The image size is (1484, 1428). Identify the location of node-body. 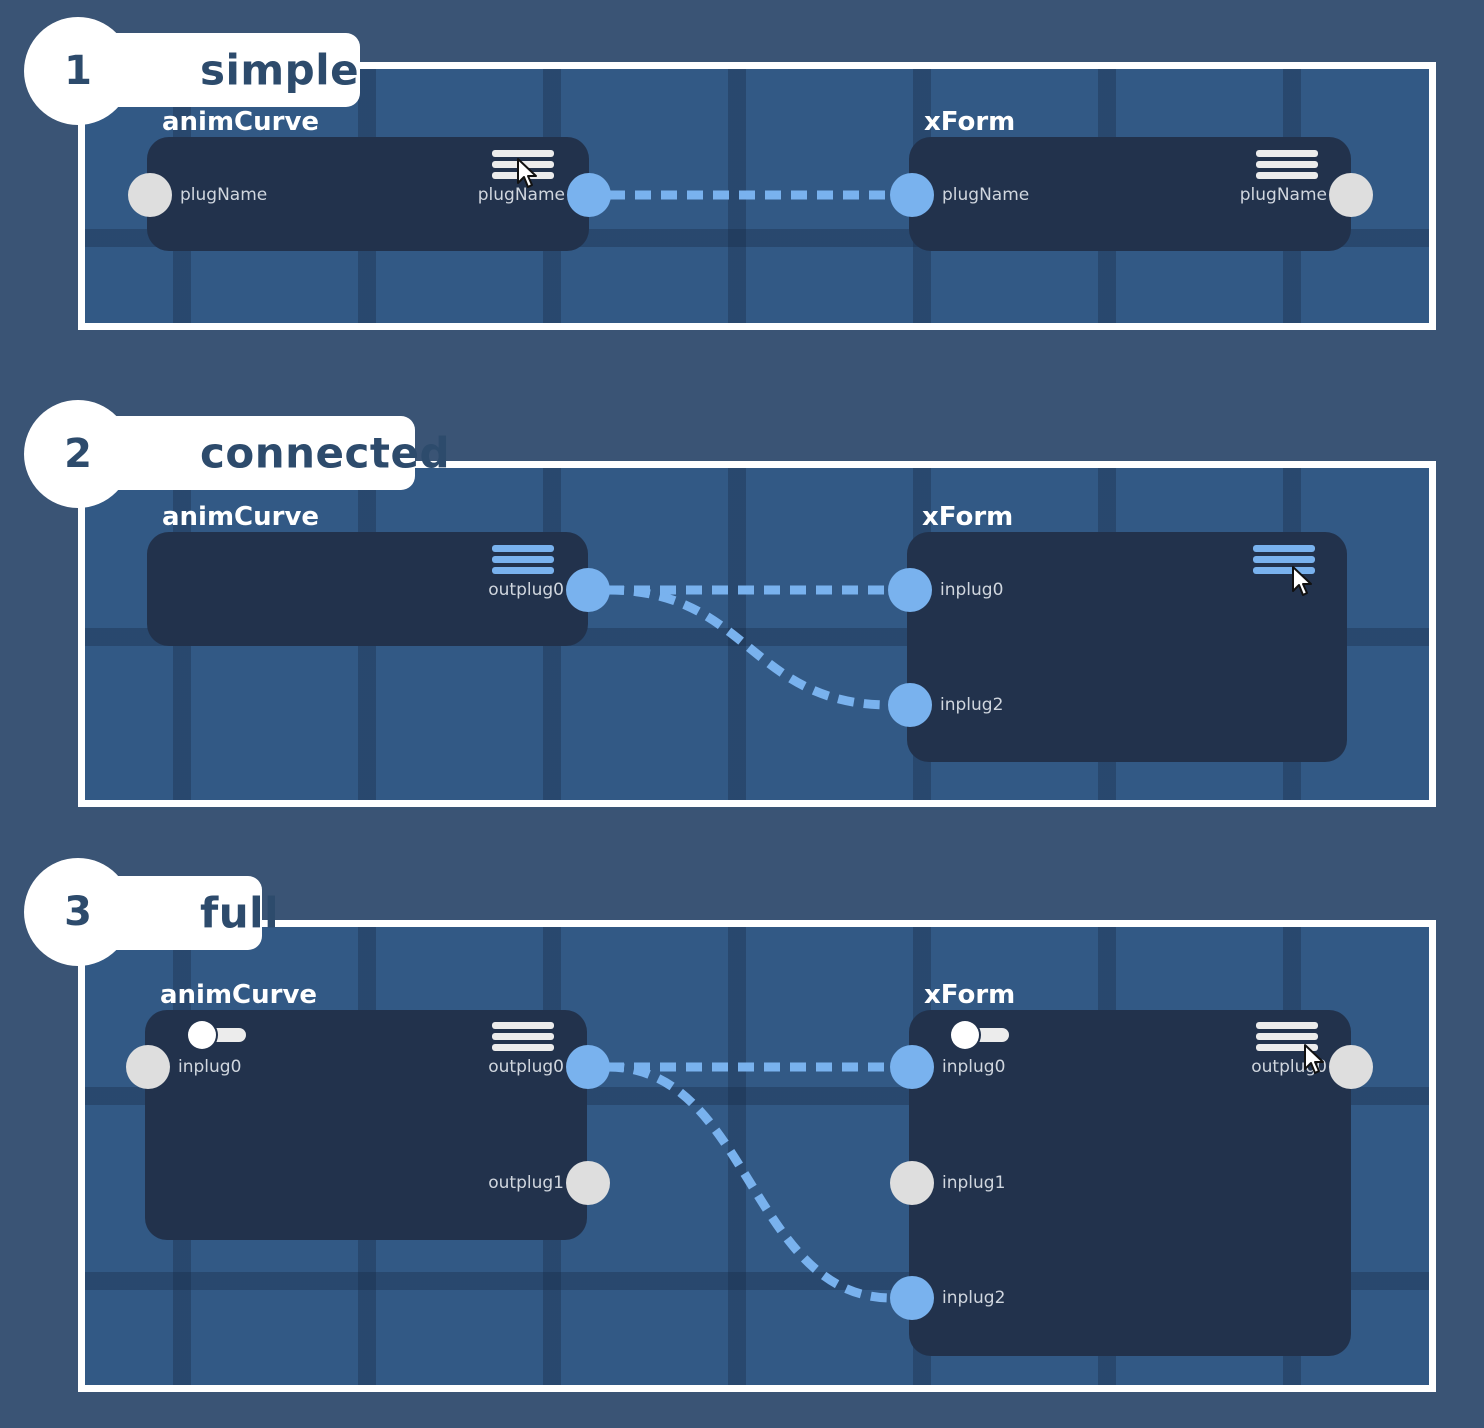
(1130, 1183).